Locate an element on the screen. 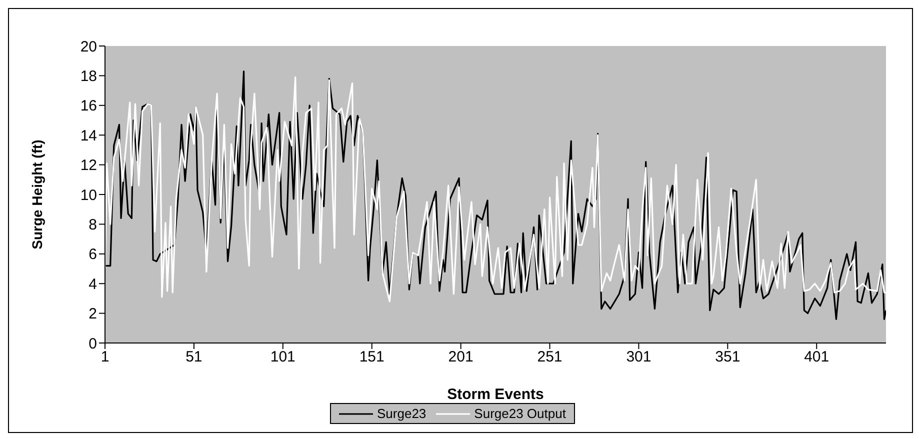 Image resolution: width=919 pixels, height=439 pixels. x-tick-label: 201 is located at coordinates (461, 357).